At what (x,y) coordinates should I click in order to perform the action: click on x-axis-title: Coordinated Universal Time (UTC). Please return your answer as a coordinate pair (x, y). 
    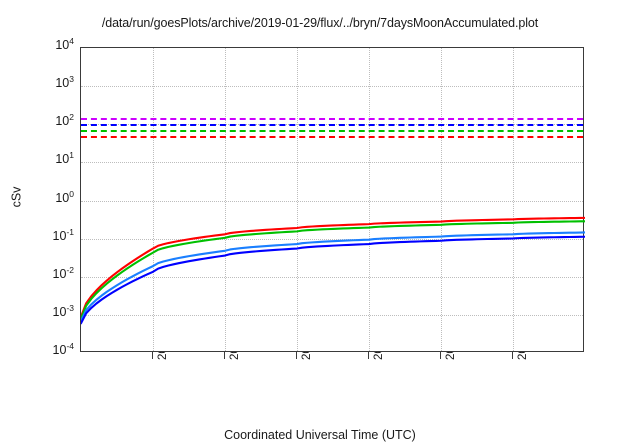
    Looking at the image, I should click on (320, 435).